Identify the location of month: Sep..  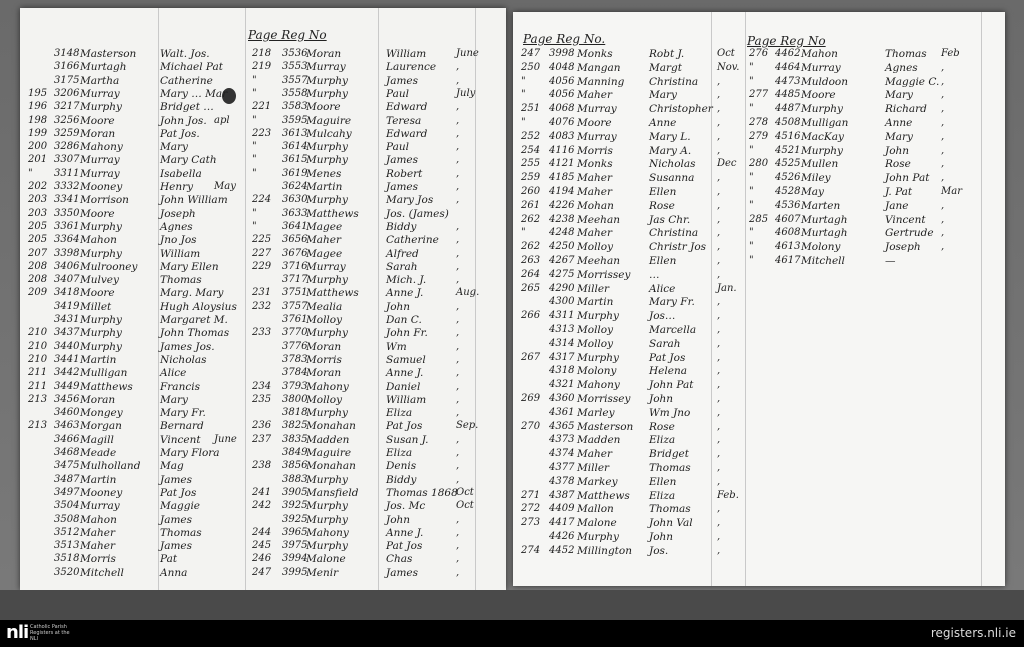
(467, 426).